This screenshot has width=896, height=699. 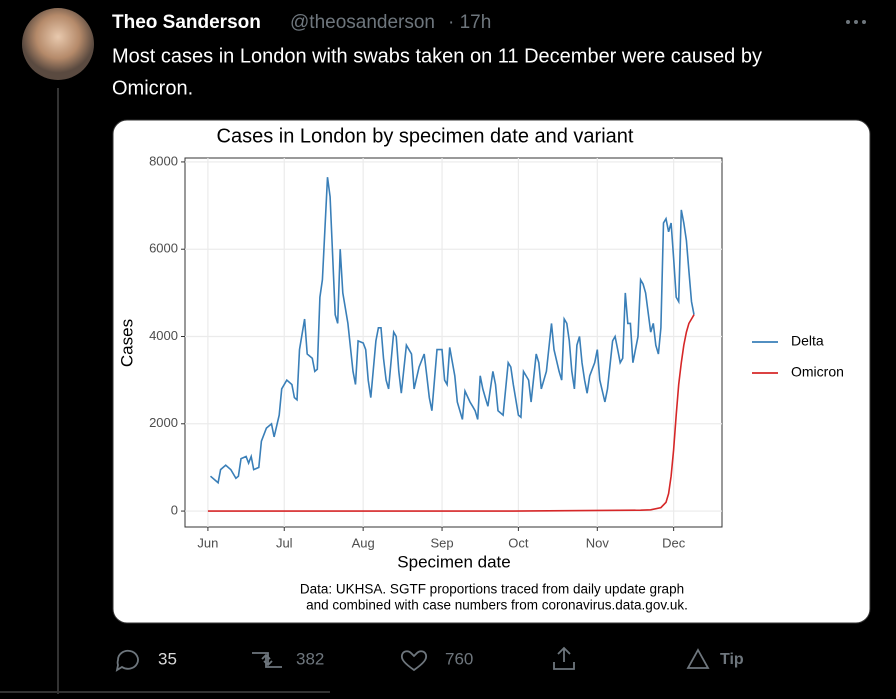 I want to click on y-tick-label: 0, so click(x=174, y=510).